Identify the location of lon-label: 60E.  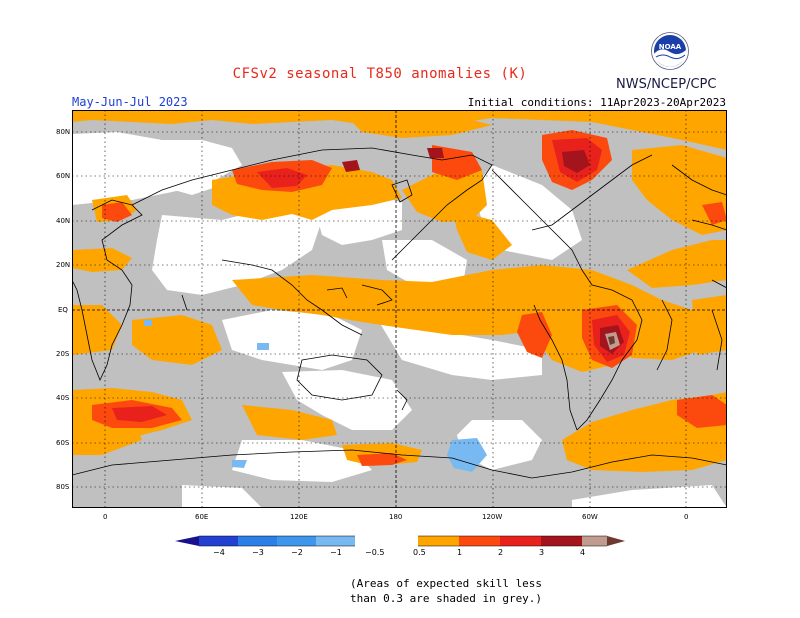
(202, 517).